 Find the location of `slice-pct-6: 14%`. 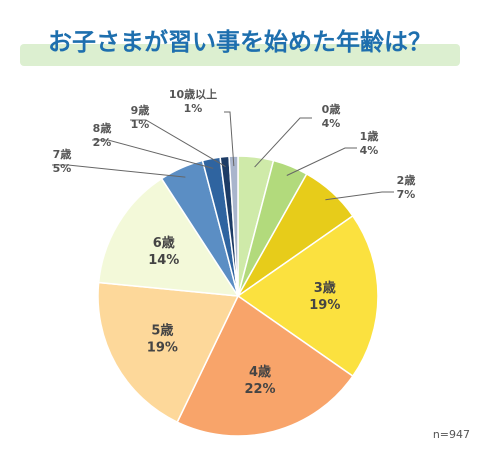

slice-pct-6: 14% is located at coordinates (163, 260).